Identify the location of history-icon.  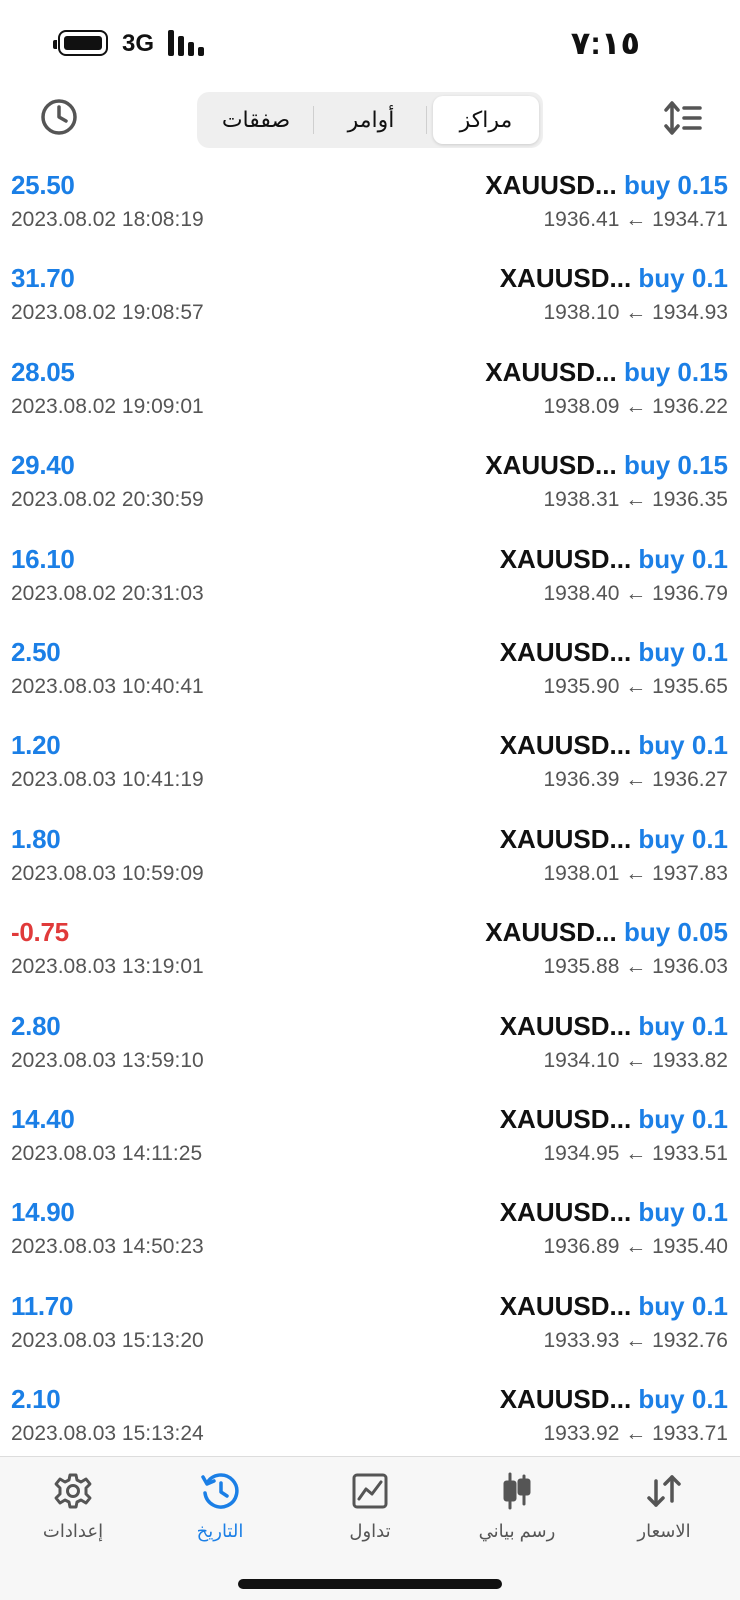
(220, 1491).